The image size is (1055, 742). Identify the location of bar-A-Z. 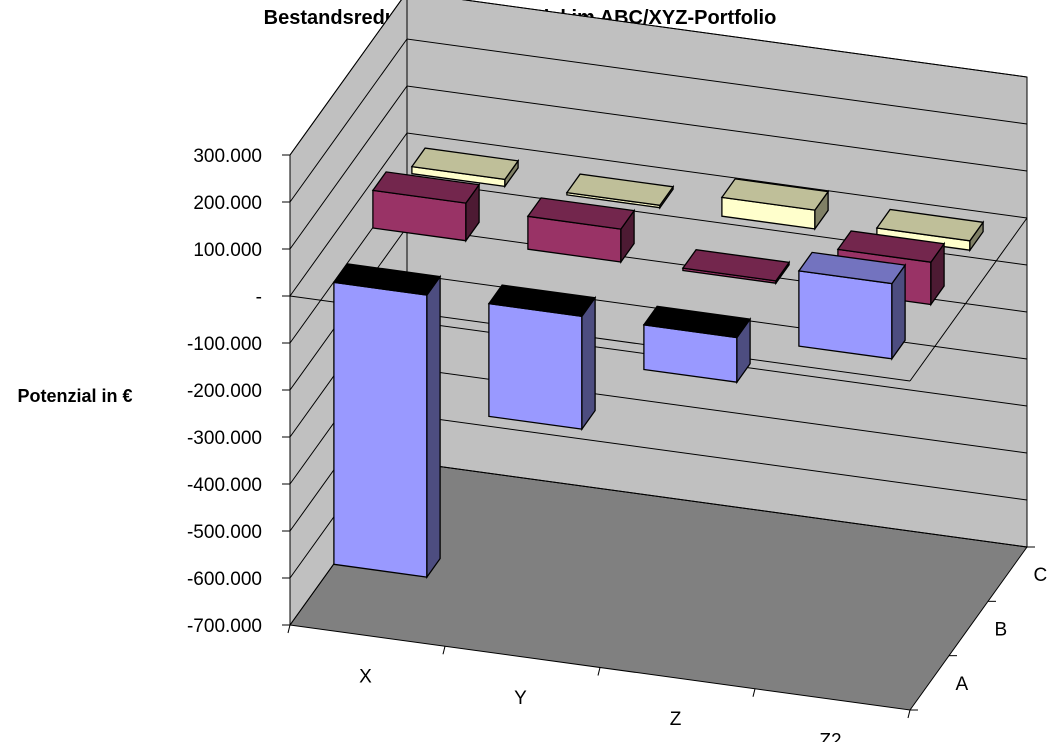
(697, 345).